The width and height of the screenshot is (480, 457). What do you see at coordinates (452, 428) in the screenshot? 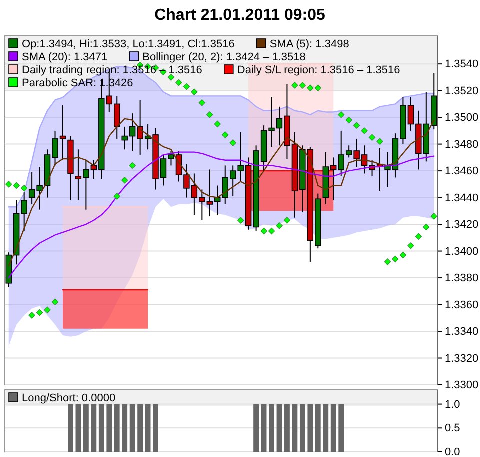
I see `y-tick-label: 0.5` at bounding box center [452, 428].